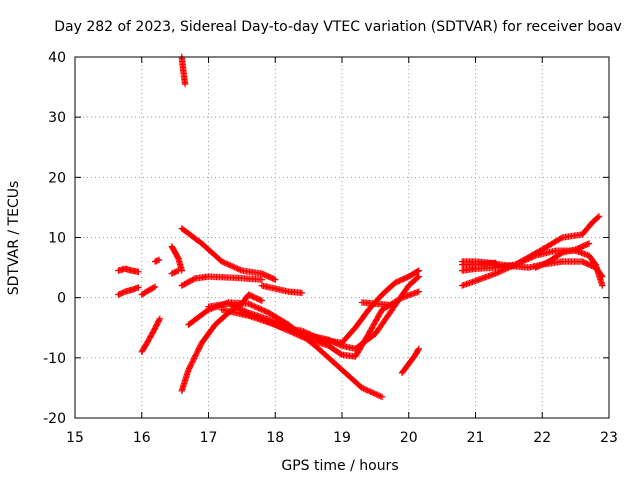 This screenshot has height=480, width=640. I want to click on y-tick-label: -10, so click(54, 359).